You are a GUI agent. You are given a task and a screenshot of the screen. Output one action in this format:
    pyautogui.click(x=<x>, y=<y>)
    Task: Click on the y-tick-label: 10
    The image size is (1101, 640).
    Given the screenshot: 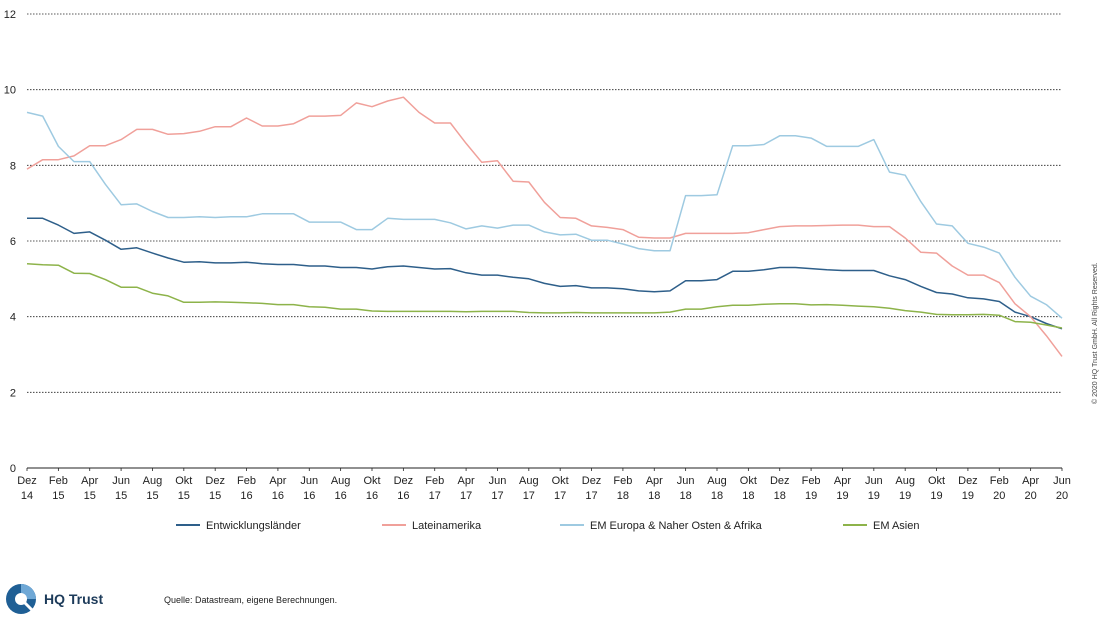 What is the action you would take?
    pyautogui.click(x=10, y=91)
    